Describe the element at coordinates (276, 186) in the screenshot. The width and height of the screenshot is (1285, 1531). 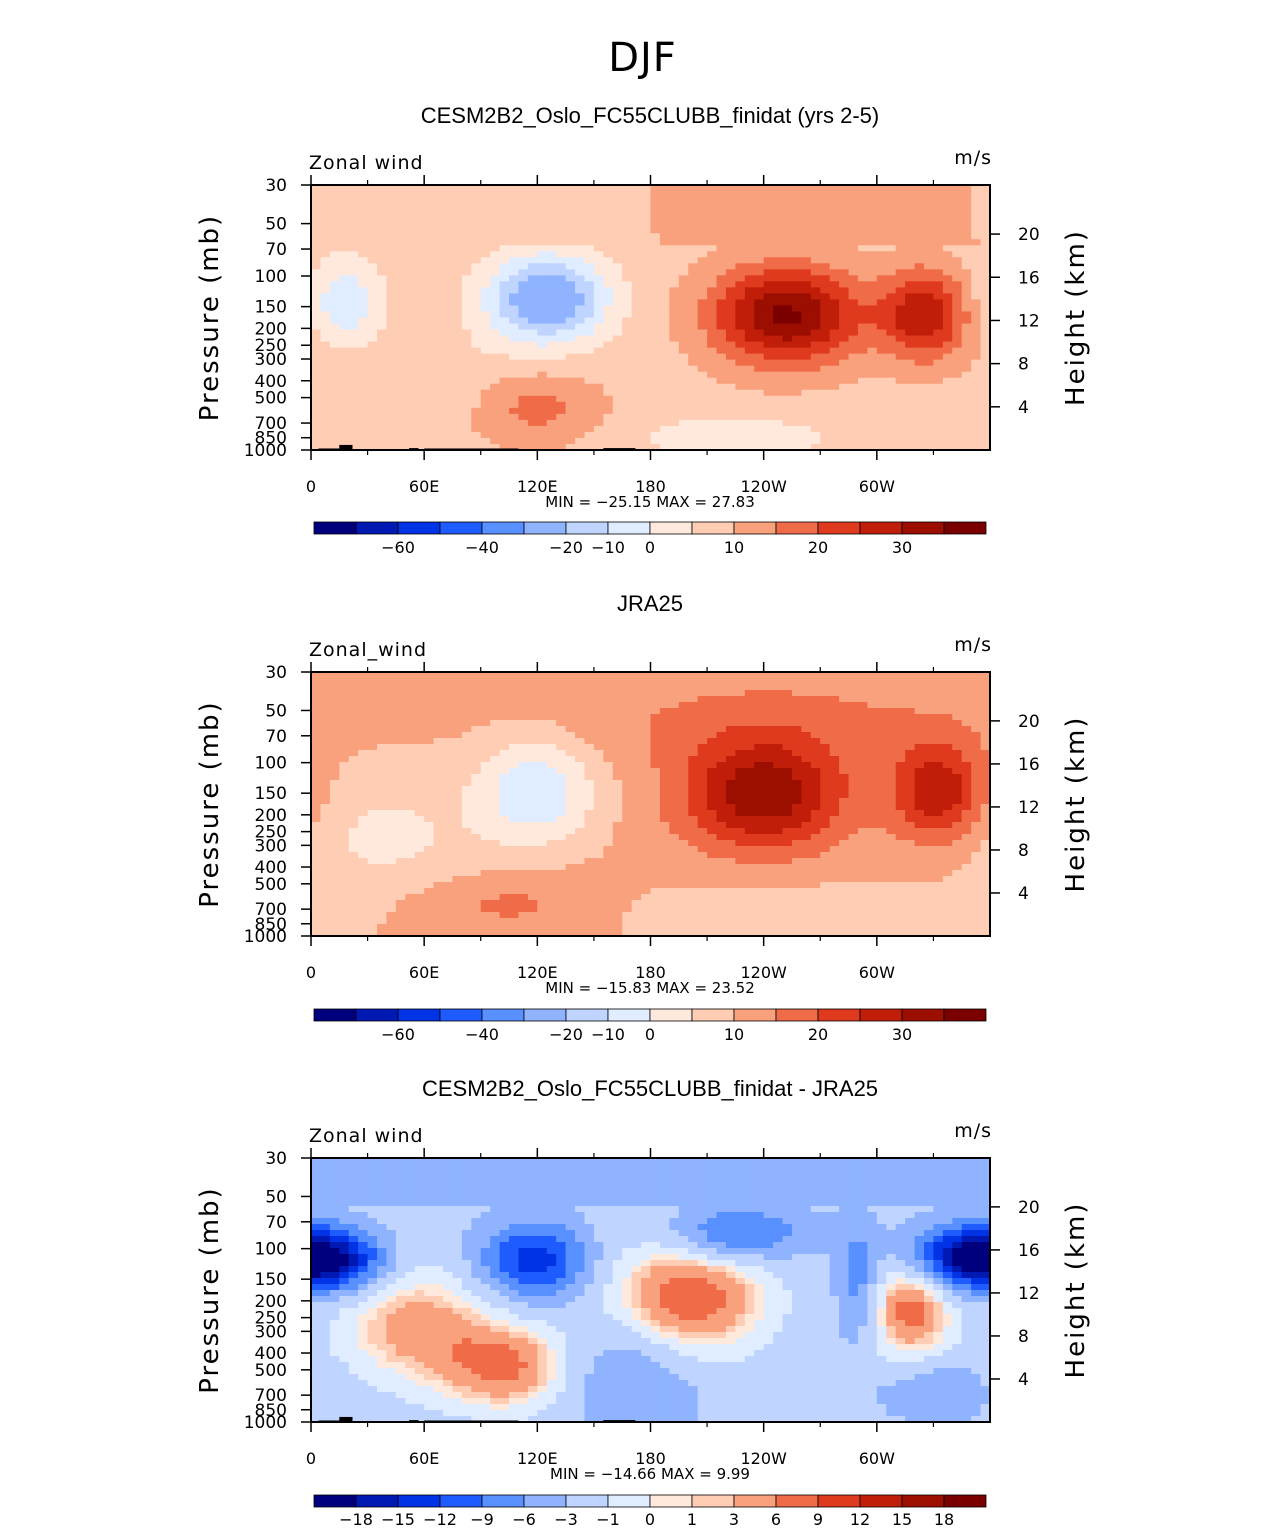
I see `y-tick-label: 30` at that location.